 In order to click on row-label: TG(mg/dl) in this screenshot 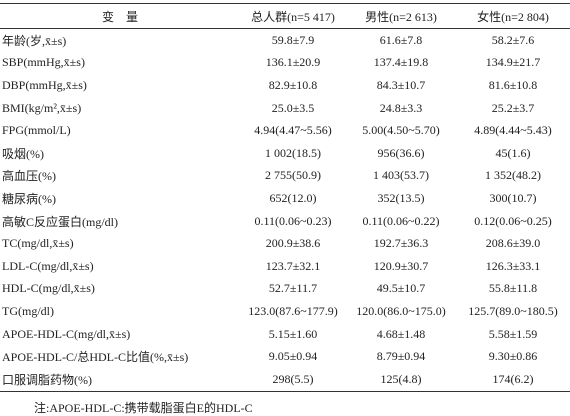, I will do `click(28, 310)`.